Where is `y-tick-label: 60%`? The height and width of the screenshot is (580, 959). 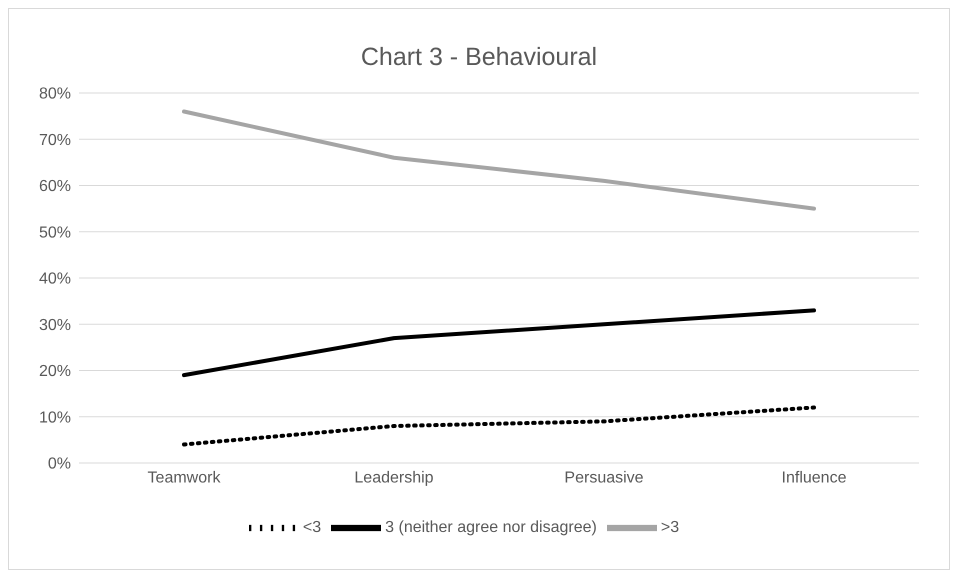
y-tick-label: 60% is located at coordinates (54, 187).